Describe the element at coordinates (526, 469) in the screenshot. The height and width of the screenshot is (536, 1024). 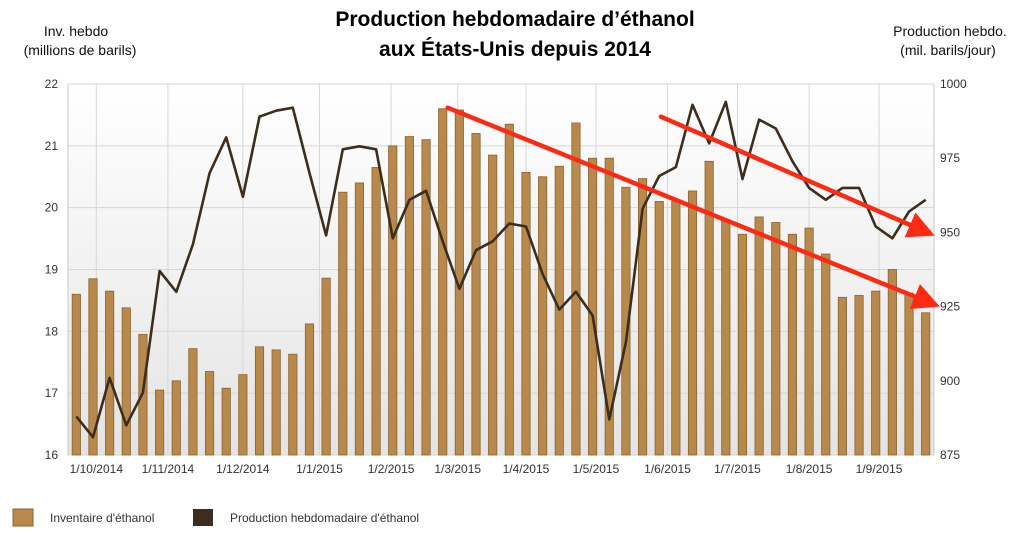
I see `x-tick-label: 1/4/2015` at that location.